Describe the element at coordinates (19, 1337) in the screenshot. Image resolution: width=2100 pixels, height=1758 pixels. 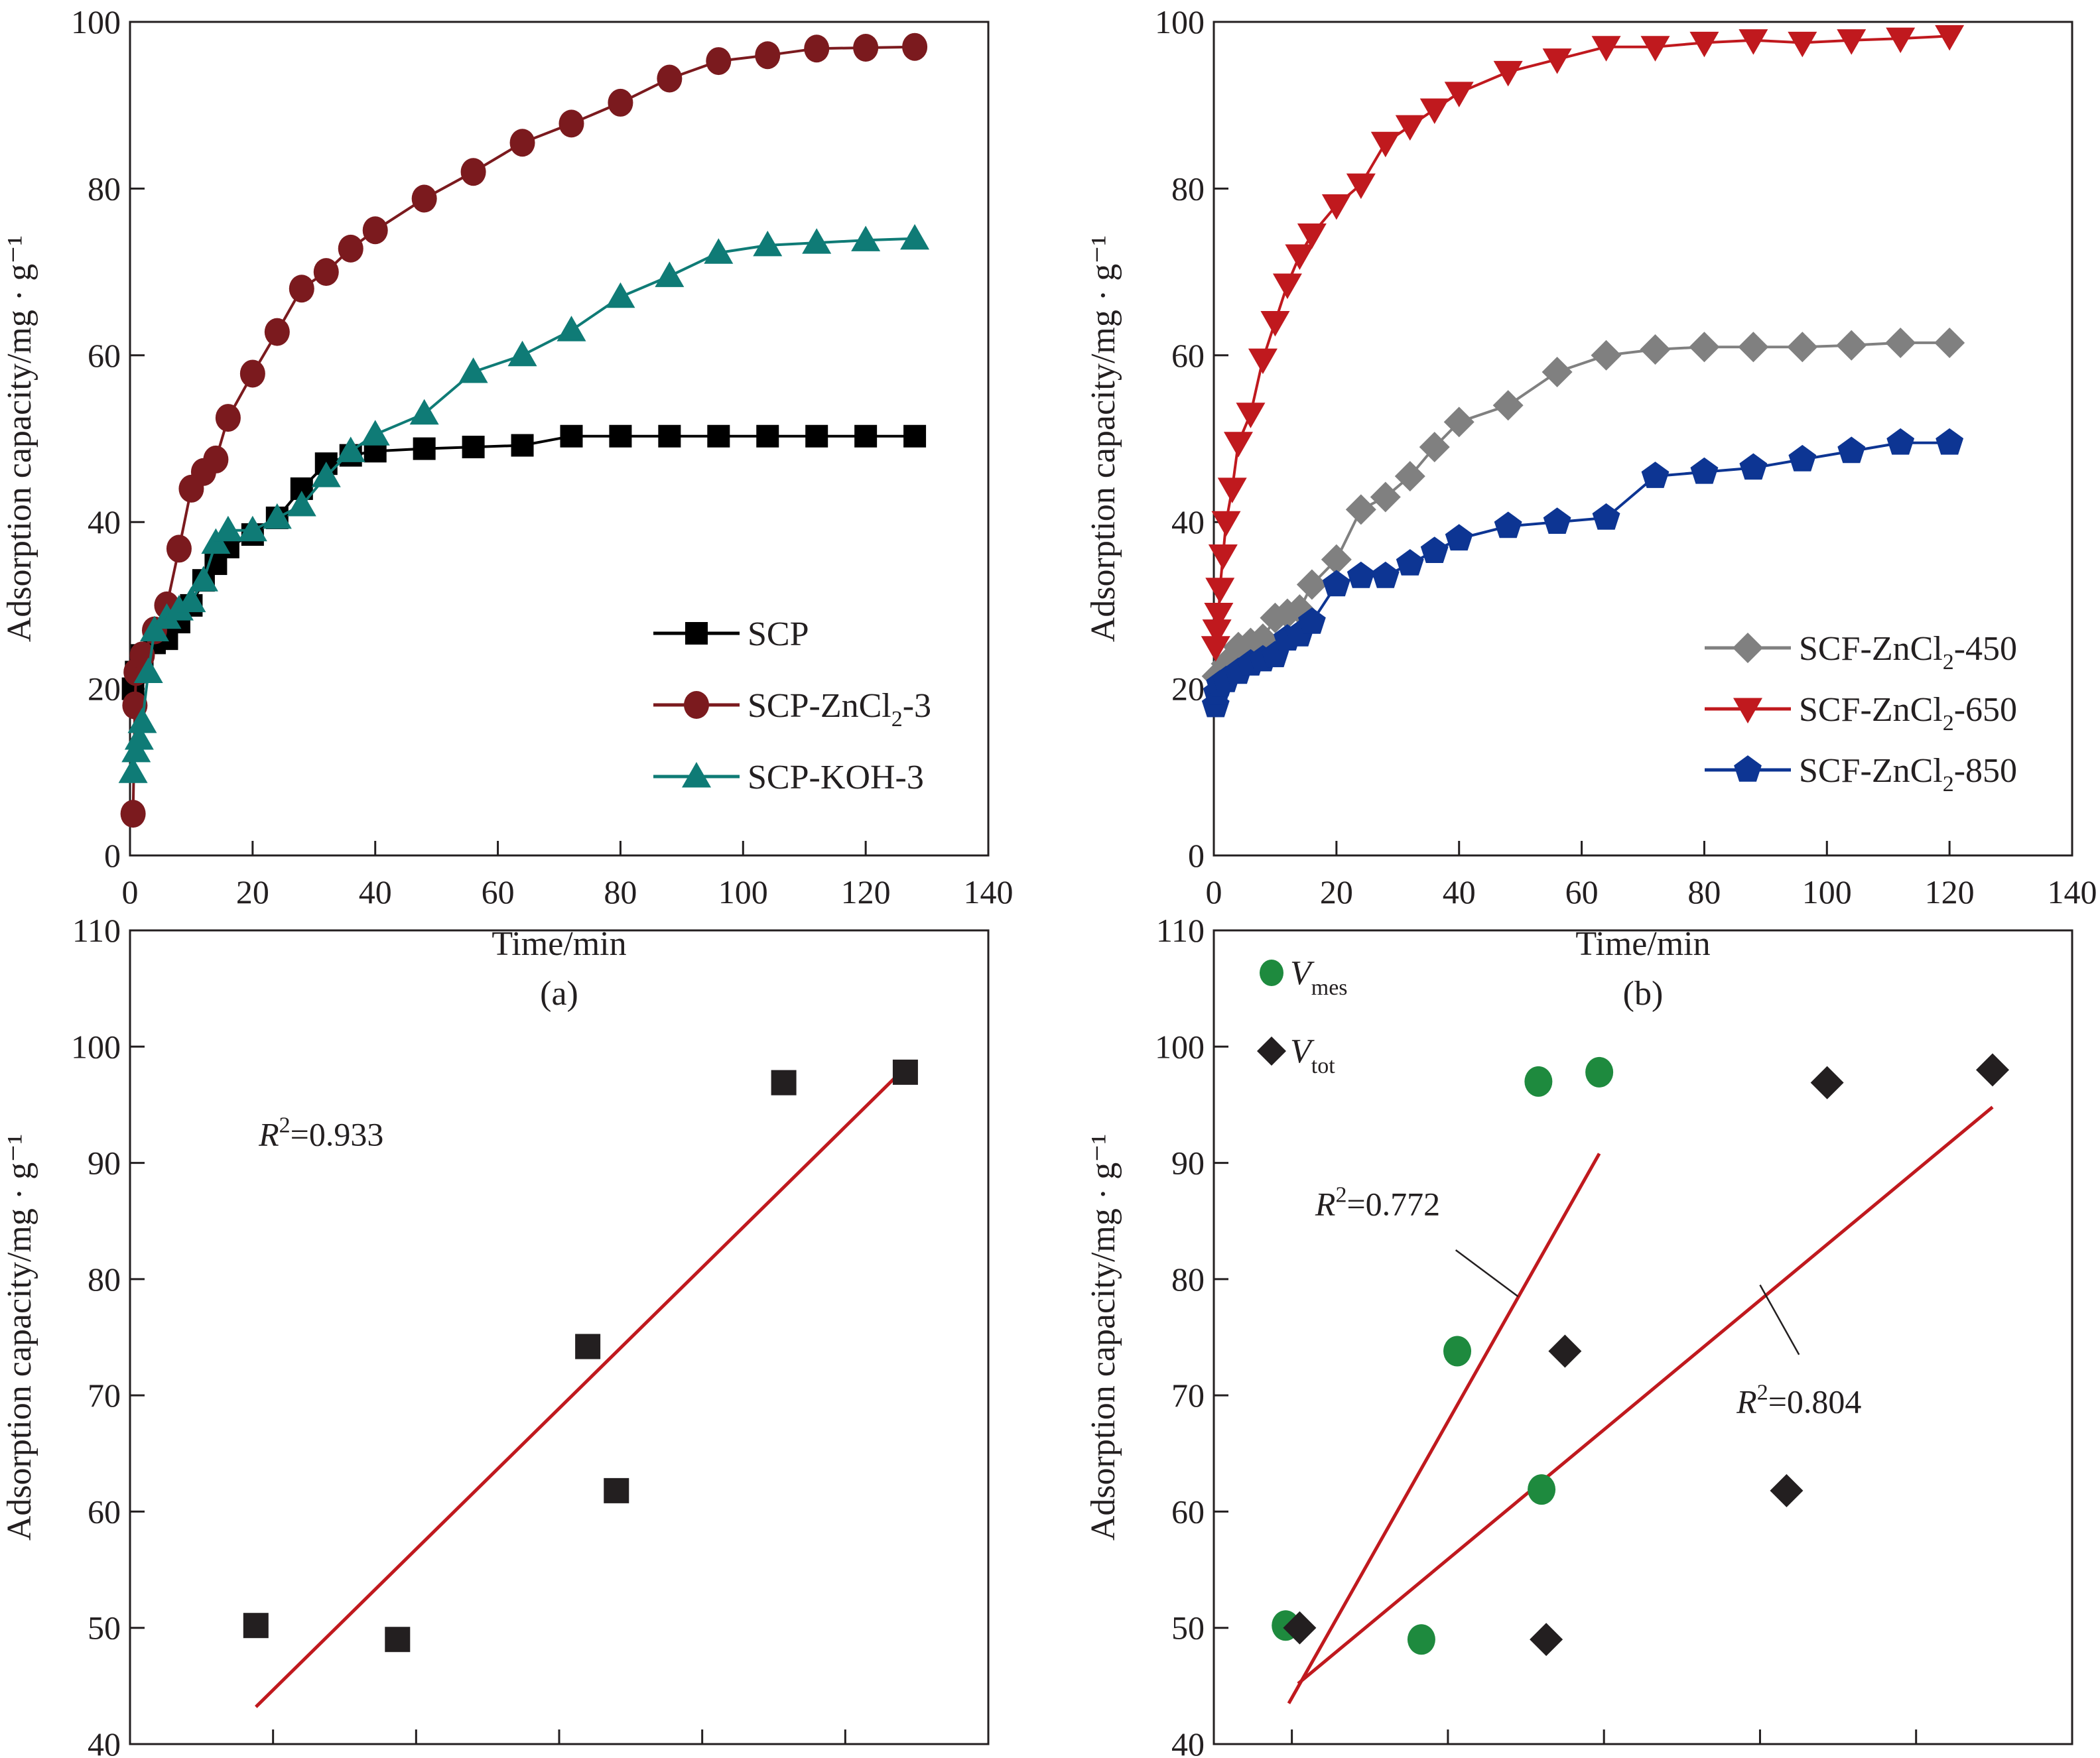
I see `y-axis-label: Adsorption capacity/mg · g⁻¹` at that location.